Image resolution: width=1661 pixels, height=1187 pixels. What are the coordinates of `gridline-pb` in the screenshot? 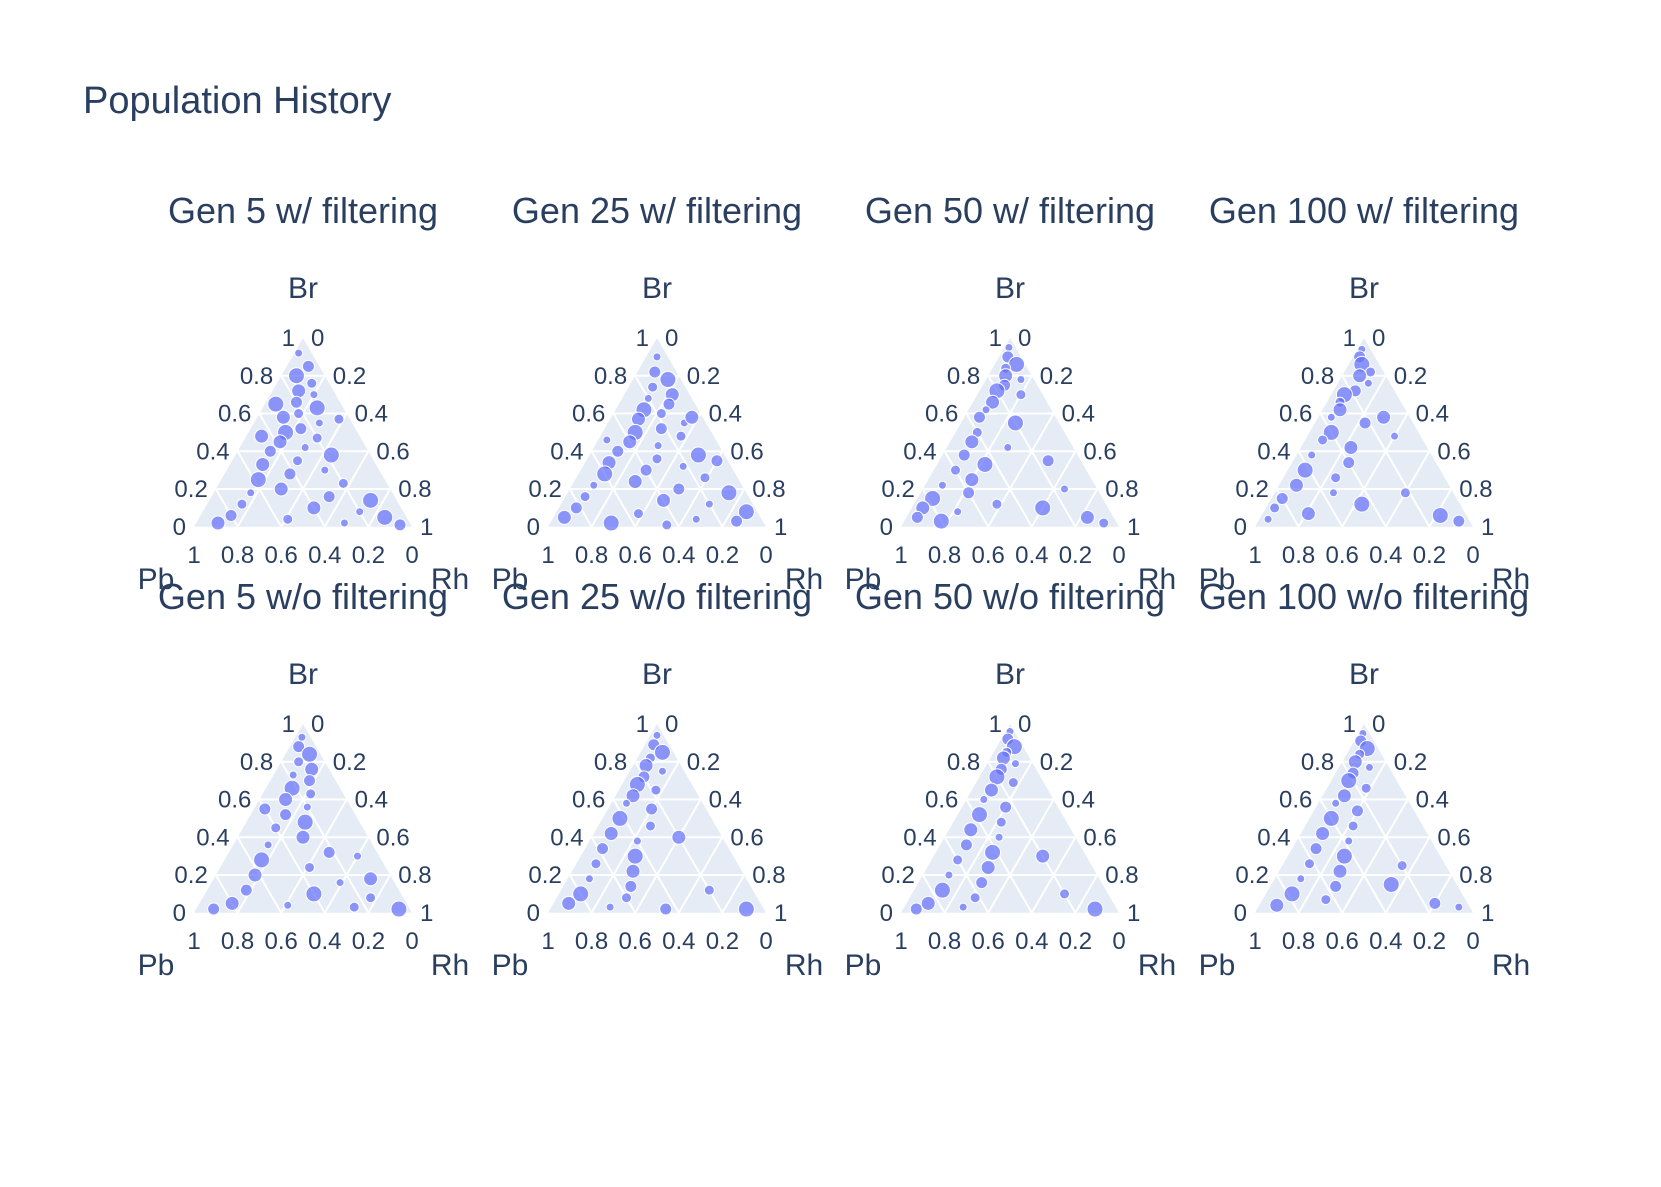 It's located at (1320, 875).